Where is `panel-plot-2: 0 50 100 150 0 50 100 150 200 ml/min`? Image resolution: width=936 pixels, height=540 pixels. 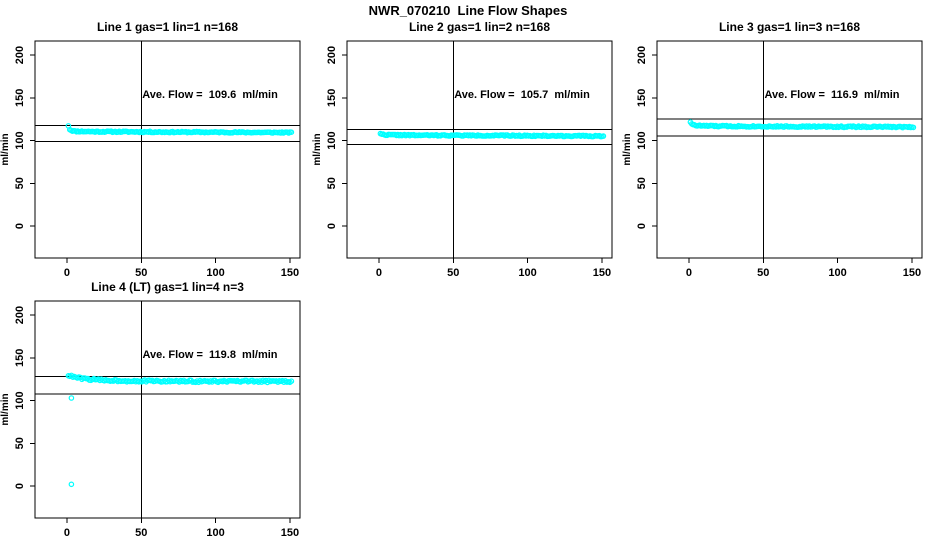 panel-plot-2: 0 50 100 150 0 50 100 150 200 ml/min is located at coordinates (462, 159).